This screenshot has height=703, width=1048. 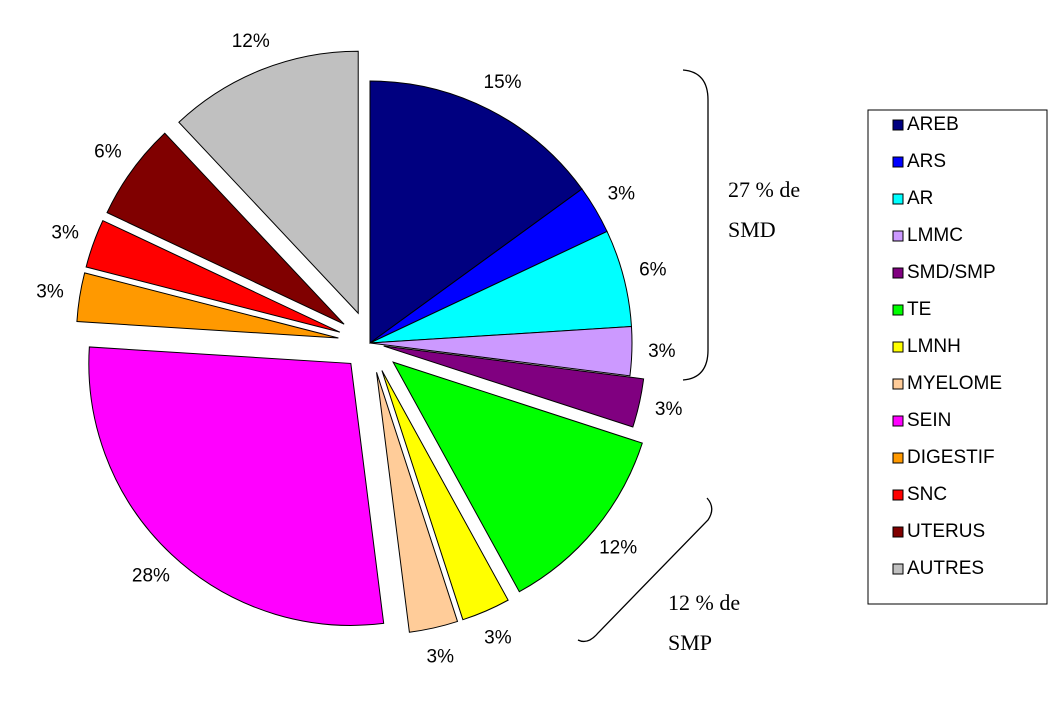 I want to click on legend-label: UTERUS, so click(x=946, y=531).